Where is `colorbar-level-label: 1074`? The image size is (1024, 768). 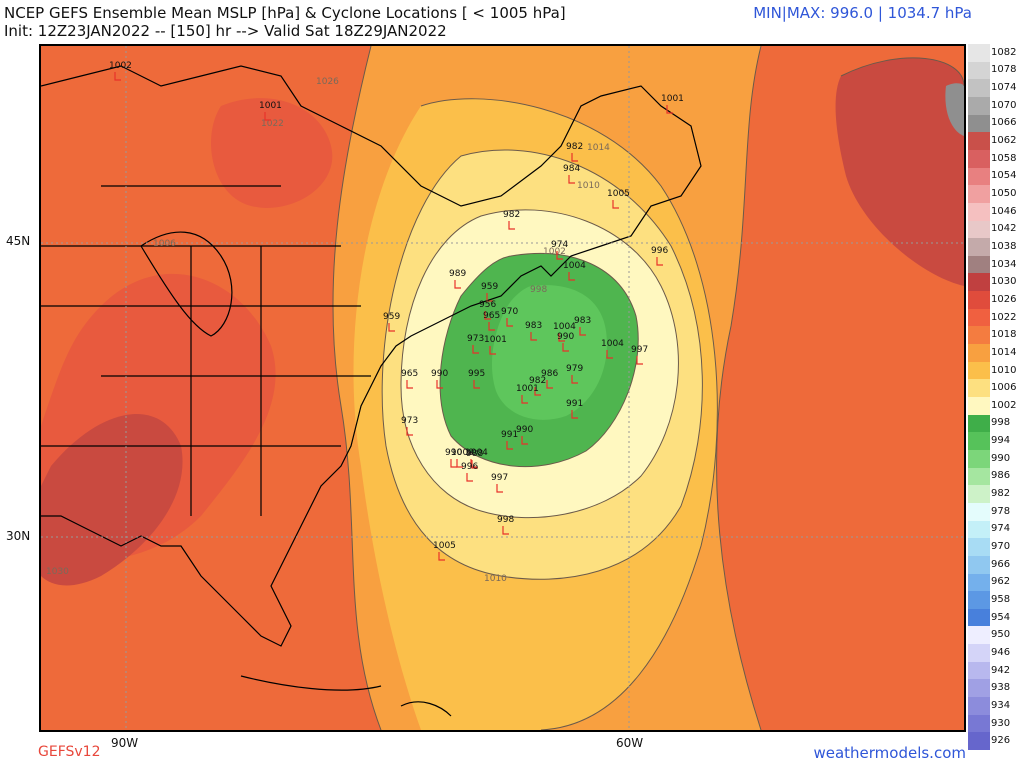 colorbar-level-label: 1074 is located at coordinates (1004, 88).